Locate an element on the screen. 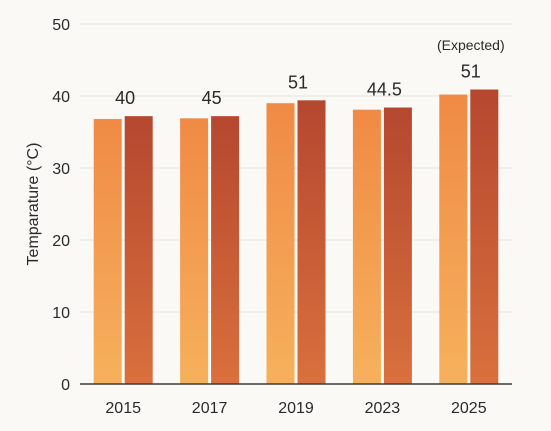  bar-b-2025 is located at coordinates (484, 237).